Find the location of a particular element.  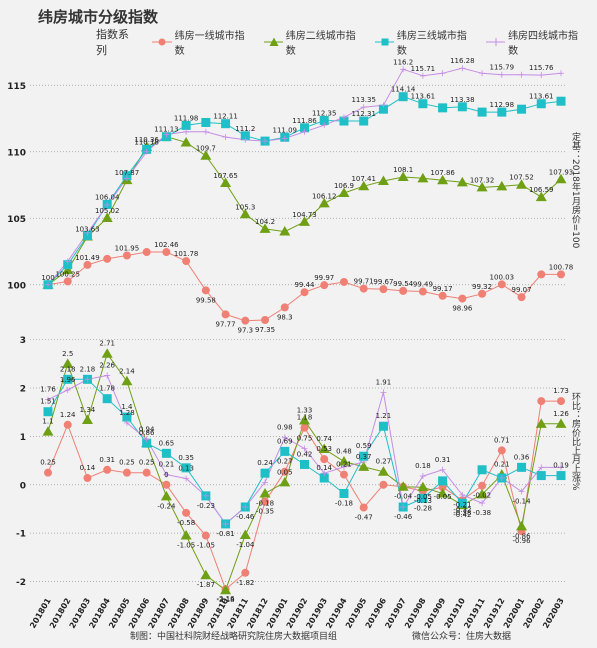

data-label-0-0-6: 102.46 is located at coordinates (166, 245).